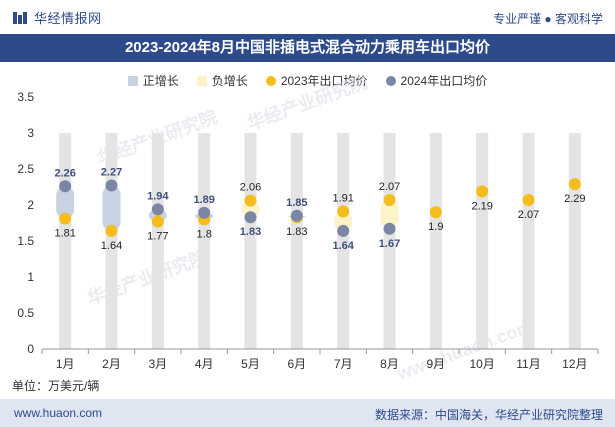 This screenshot has height=427, width=615. Describe the element at coordinates (250, 188) in the screenshot. I see `data-label-2023: 2.06` at that location.